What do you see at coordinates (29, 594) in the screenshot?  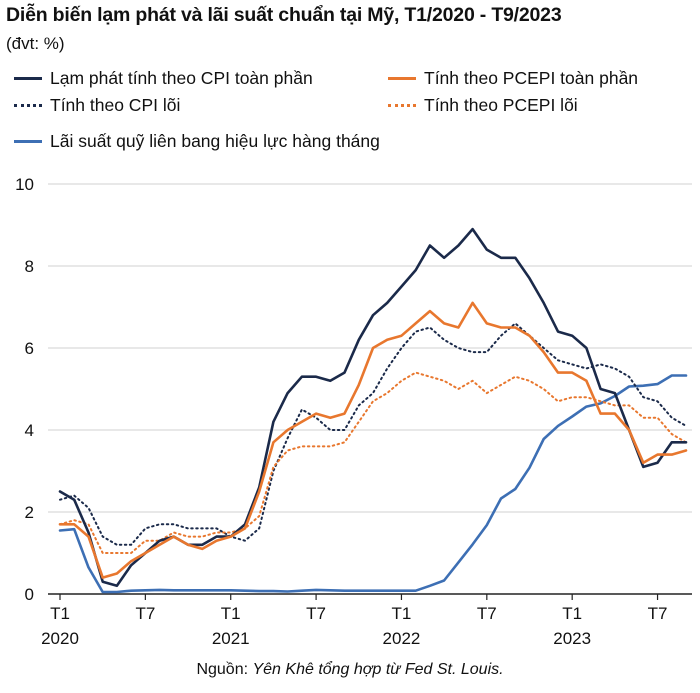 I see `y-tick-label-0: 0` at bounding box center [29, 594].